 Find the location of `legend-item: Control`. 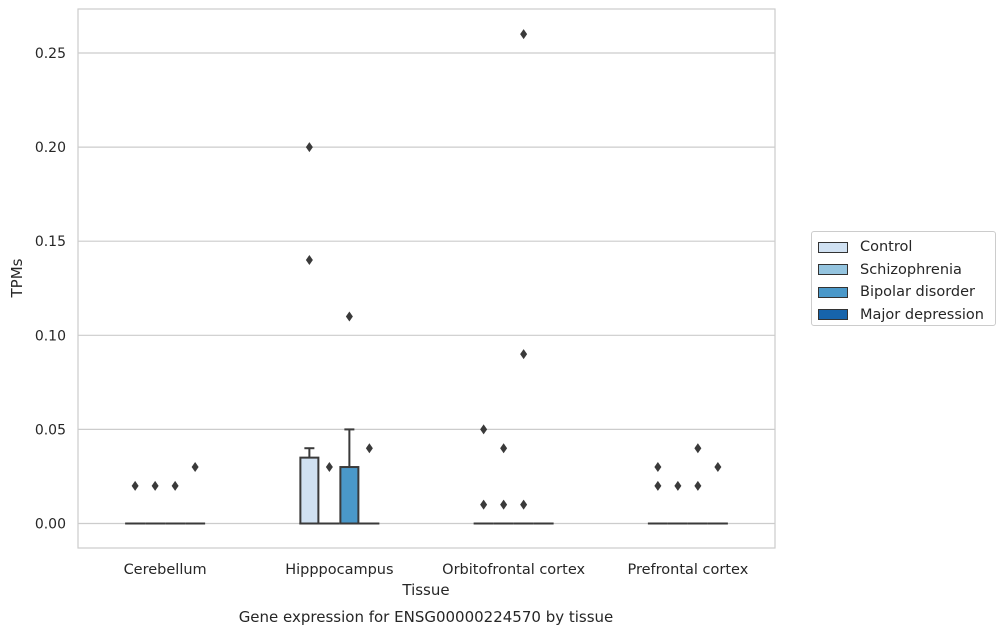

legend-item: Control is located at coordinates (906, 247).